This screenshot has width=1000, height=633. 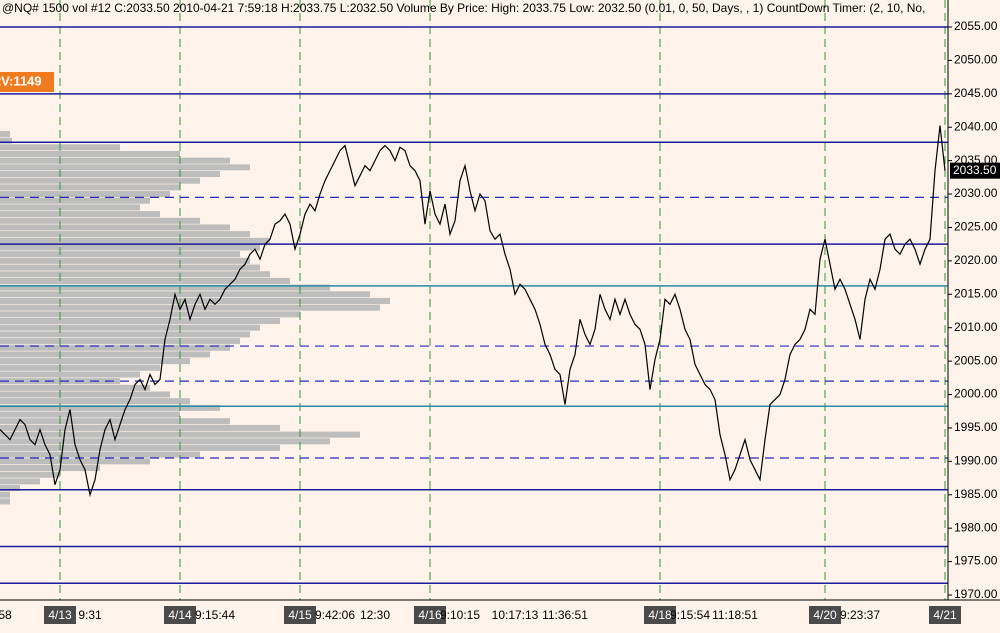 What do you see at coordinates (860, 615) in the screenshot?
I see `x-tick-label: 9:23:37` at bounding box center [860, 615].